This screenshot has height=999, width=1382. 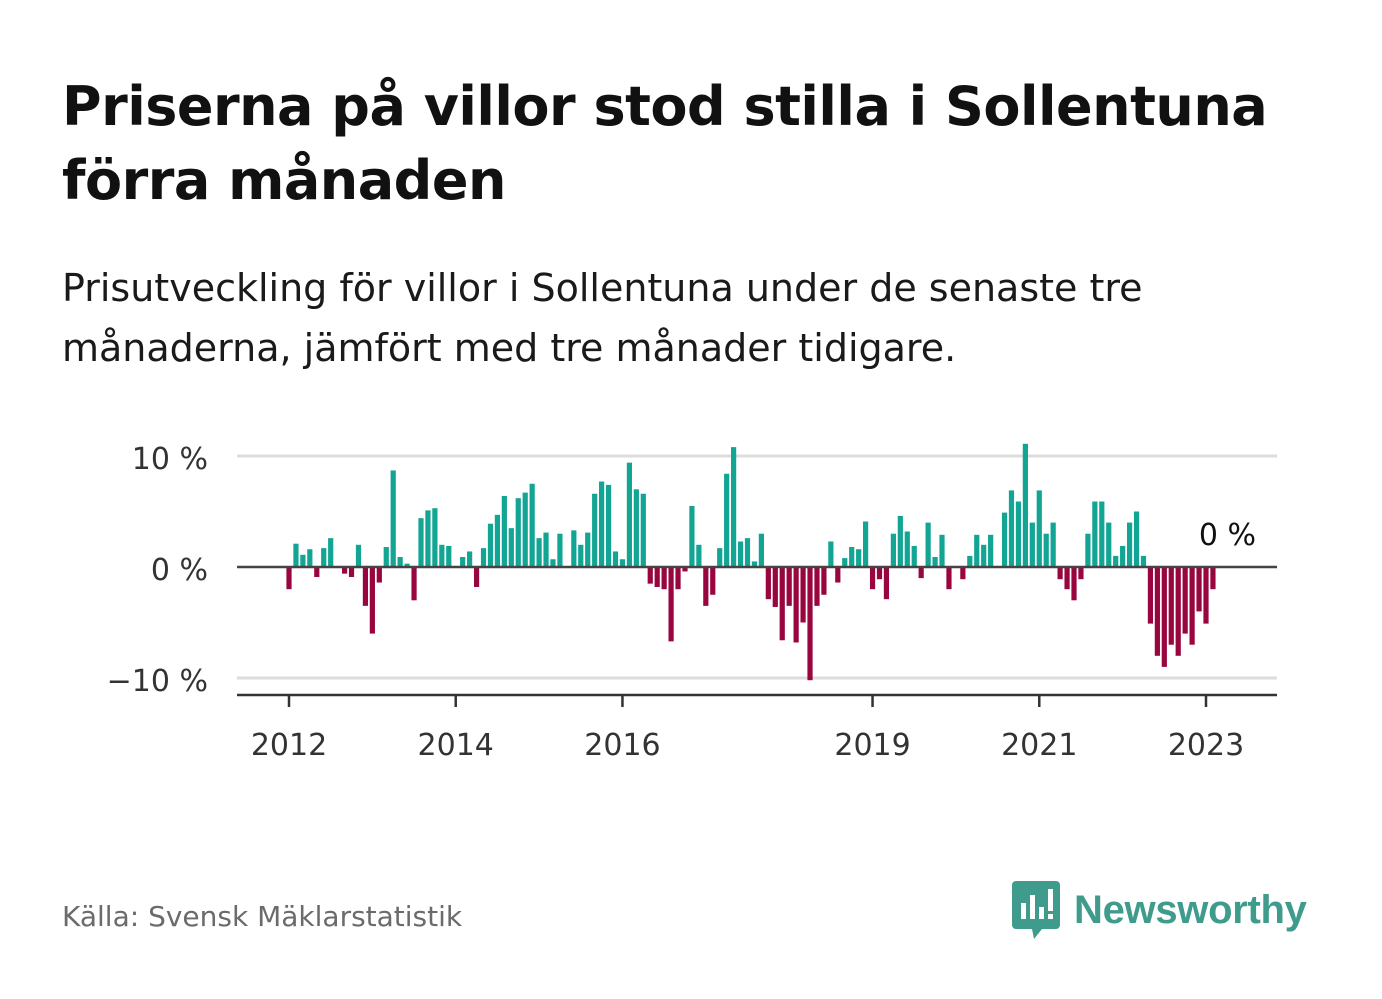 I want to click on x-tick-label: 2023, so click(x=1206, y=745).